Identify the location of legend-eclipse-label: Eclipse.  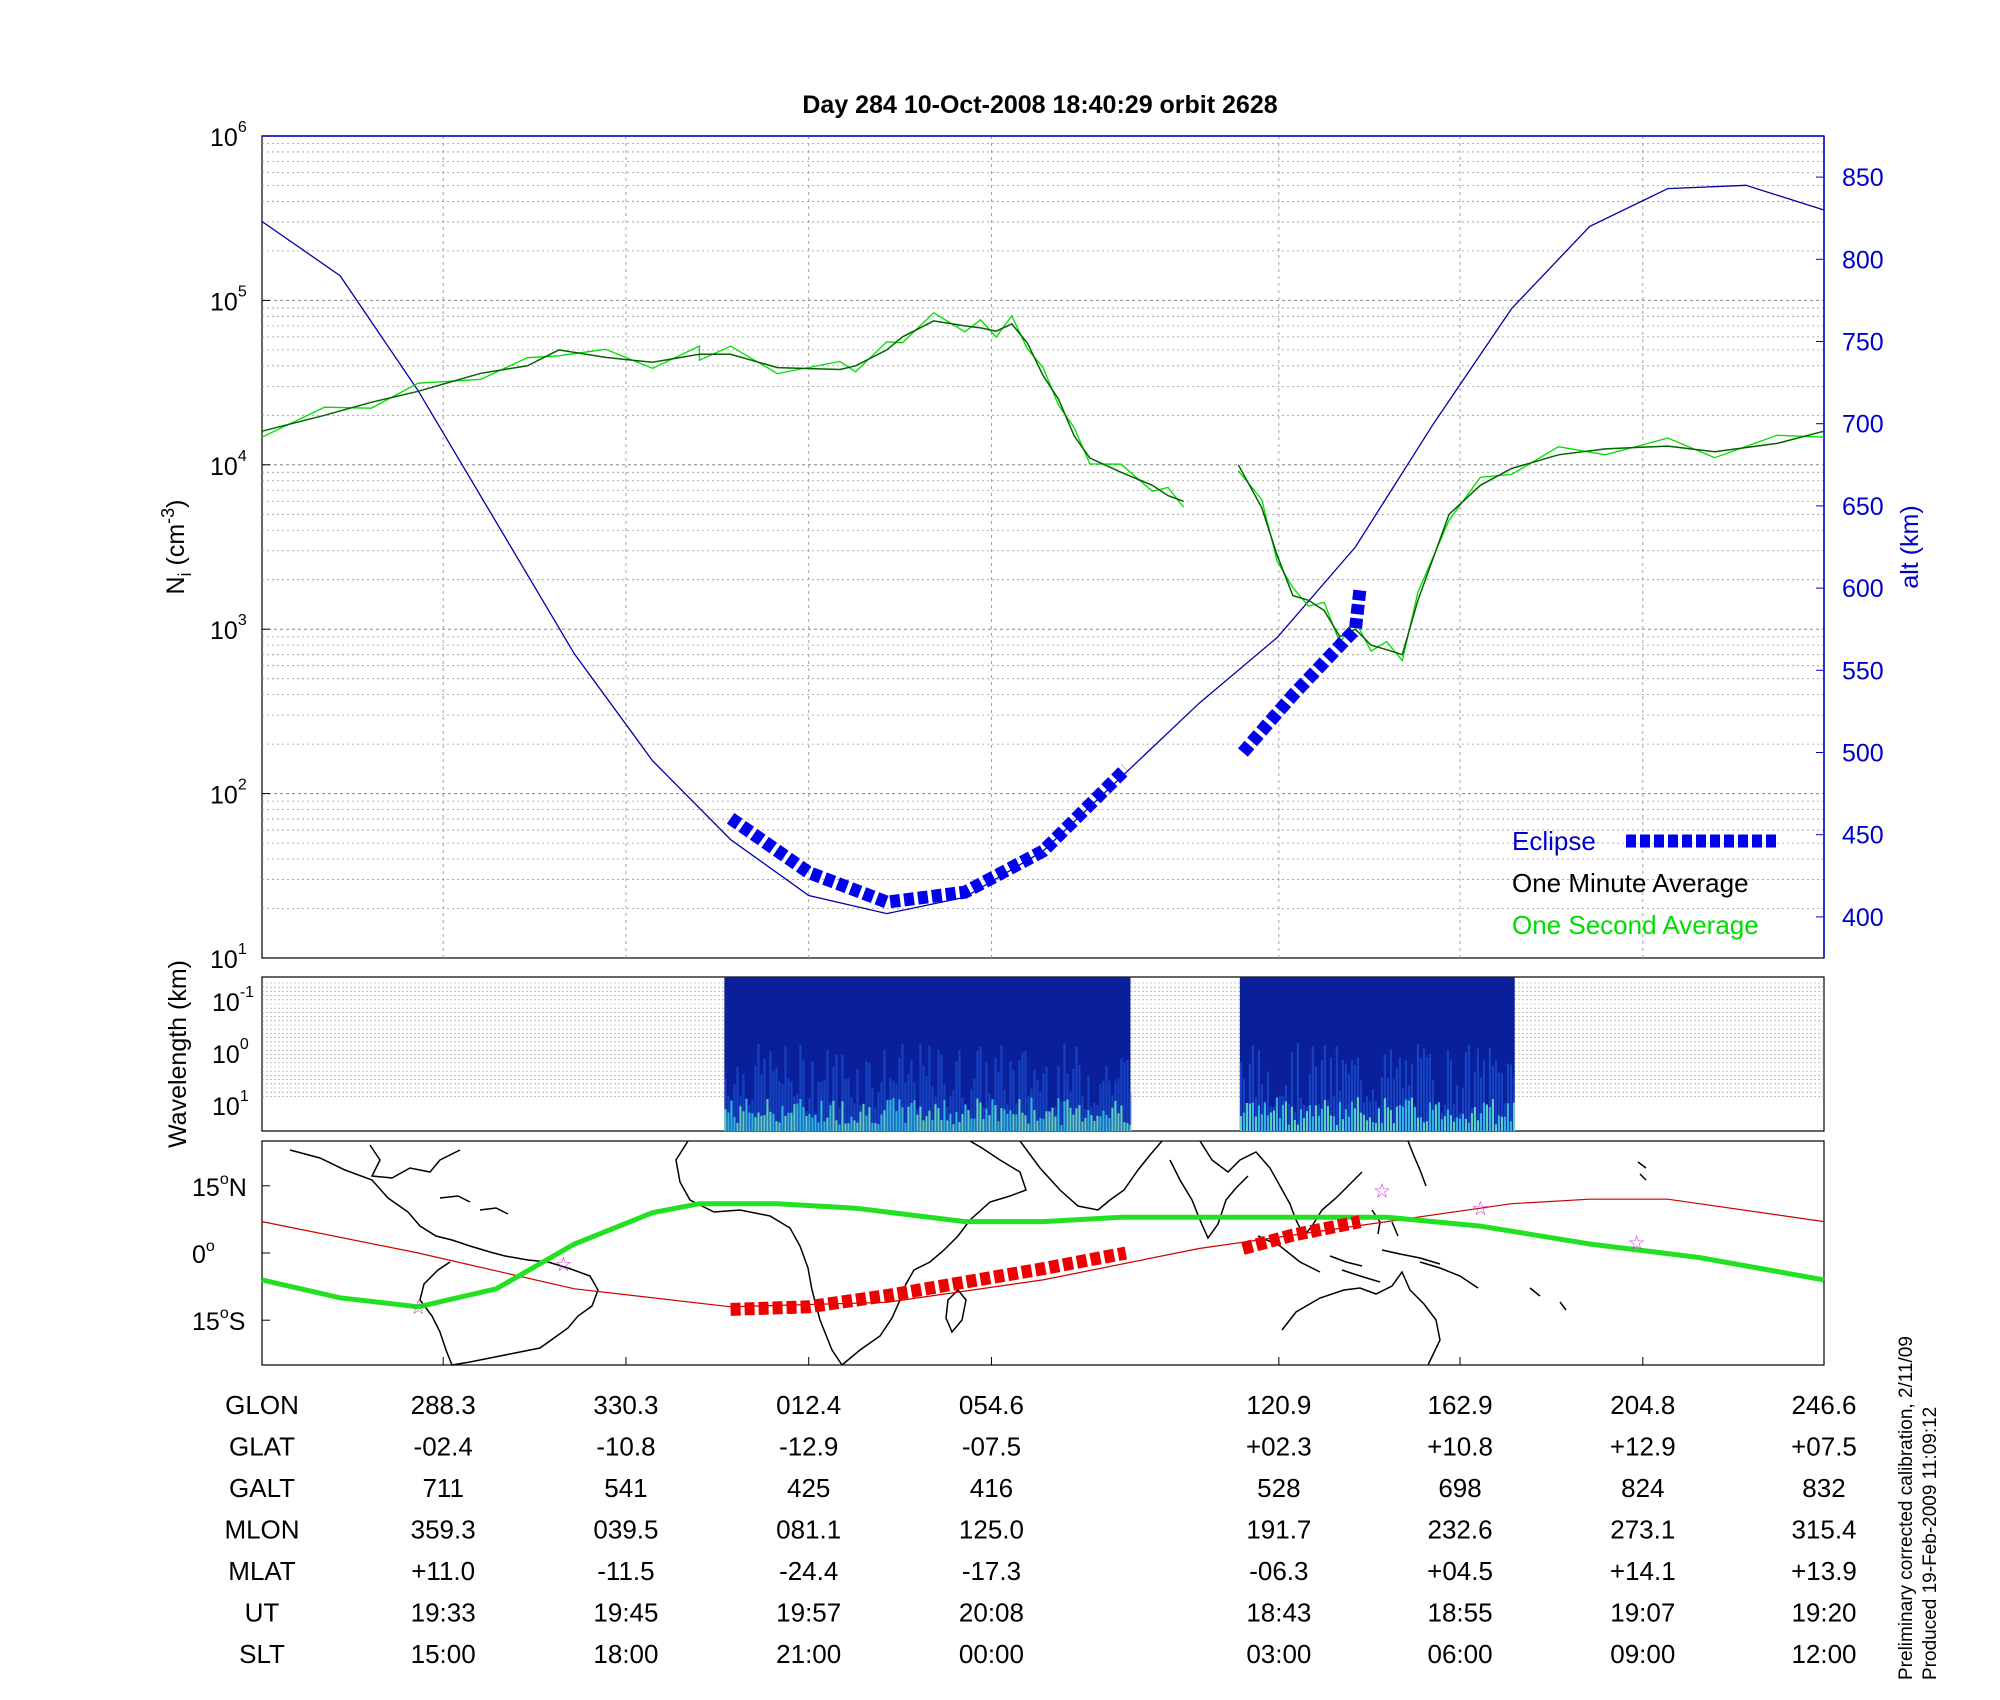
(1554, 841).